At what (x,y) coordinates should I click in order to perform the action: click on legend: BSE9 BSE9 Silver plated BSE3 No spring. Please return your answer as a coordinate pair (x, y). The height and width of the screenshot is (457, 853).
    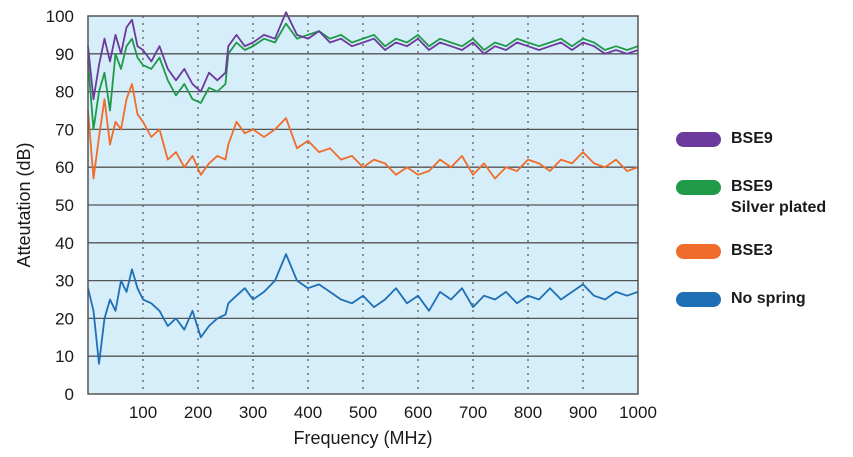
    Looking at the image, I should click on (763, 232).